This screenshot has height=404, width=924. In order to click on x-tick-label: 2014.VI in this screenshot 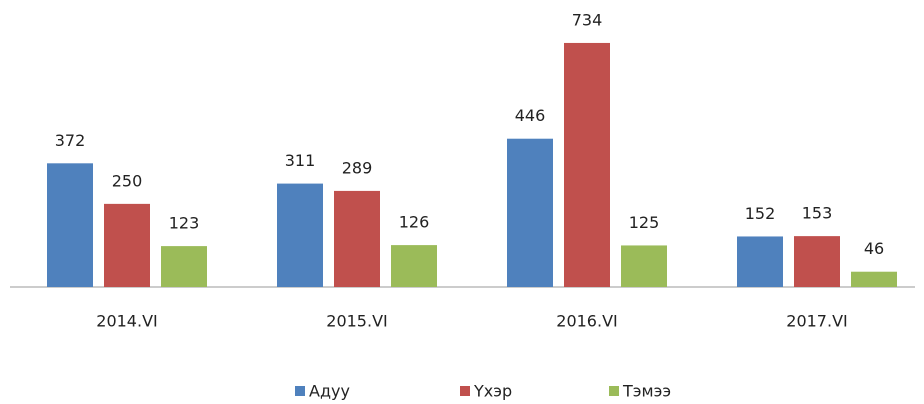, I will do `click(126, 321)`.